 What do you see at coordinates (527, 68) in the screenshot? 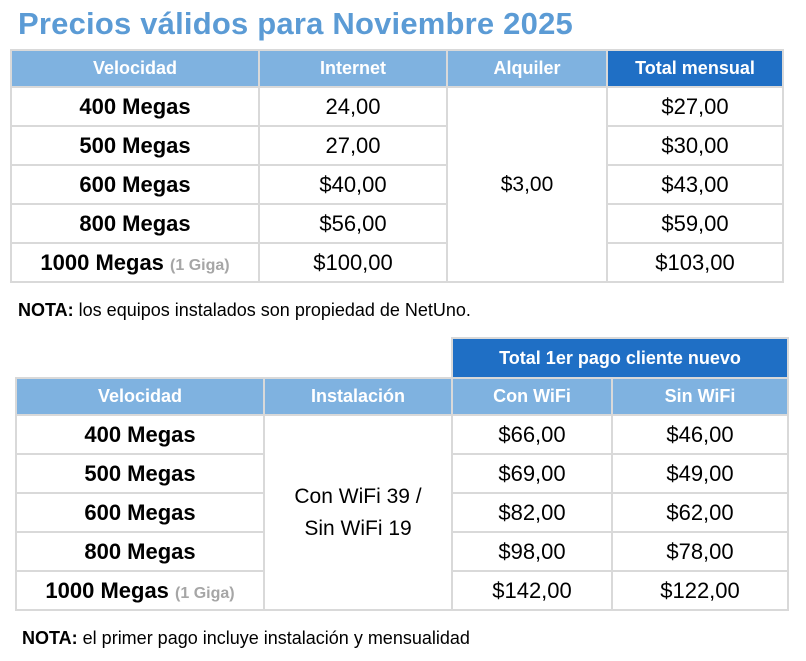
I see `header-alquiler: Alquiler` at bounding box center [527, 68].